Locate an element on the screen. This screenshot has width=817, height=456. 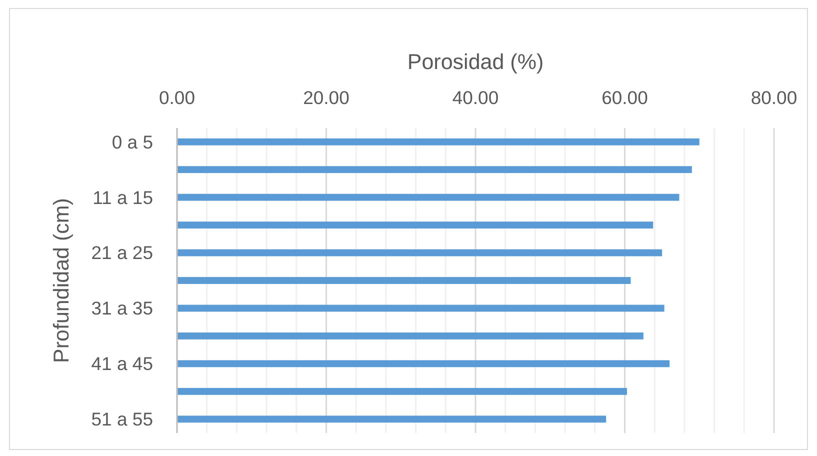
y-tick-label: 31 a 35 is located at coordinates (122, 308).